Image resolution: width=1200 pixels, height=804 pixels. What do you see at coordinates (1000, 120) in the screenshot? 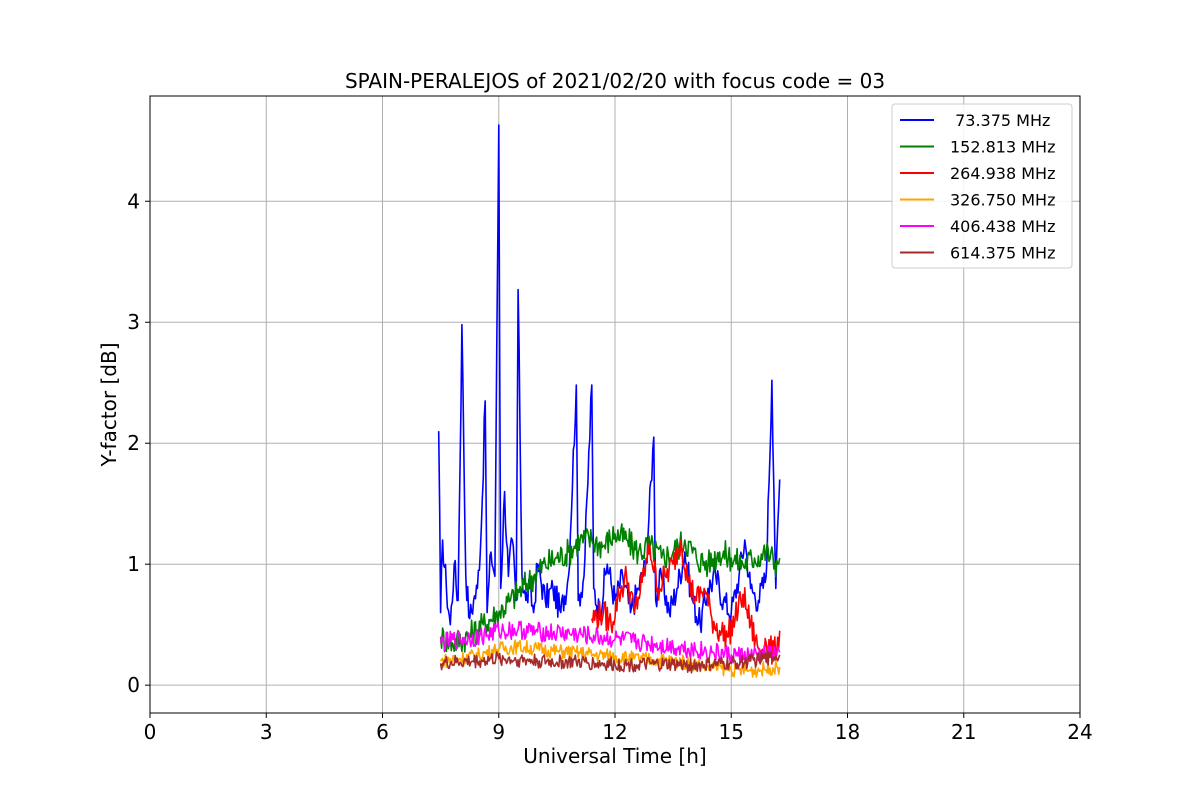
I see `legend-label: 73.375 MHz` at bounding box center [1000, 120].